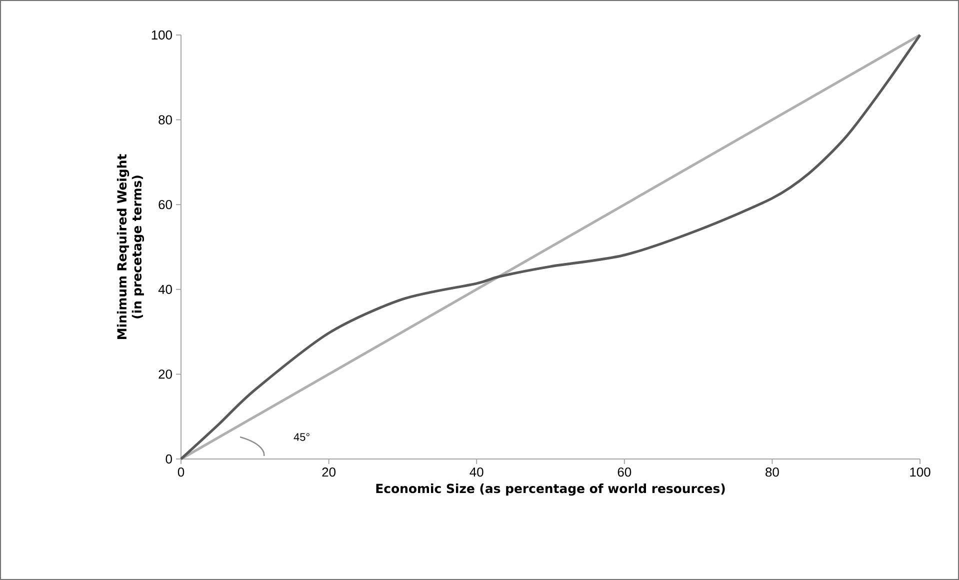 The width and height of the screenshot is (959, 580). What do you see at coordinates (165, 119) in the screenshot?
I see `y-tick-label: 80` at bounding box center [165, 119].